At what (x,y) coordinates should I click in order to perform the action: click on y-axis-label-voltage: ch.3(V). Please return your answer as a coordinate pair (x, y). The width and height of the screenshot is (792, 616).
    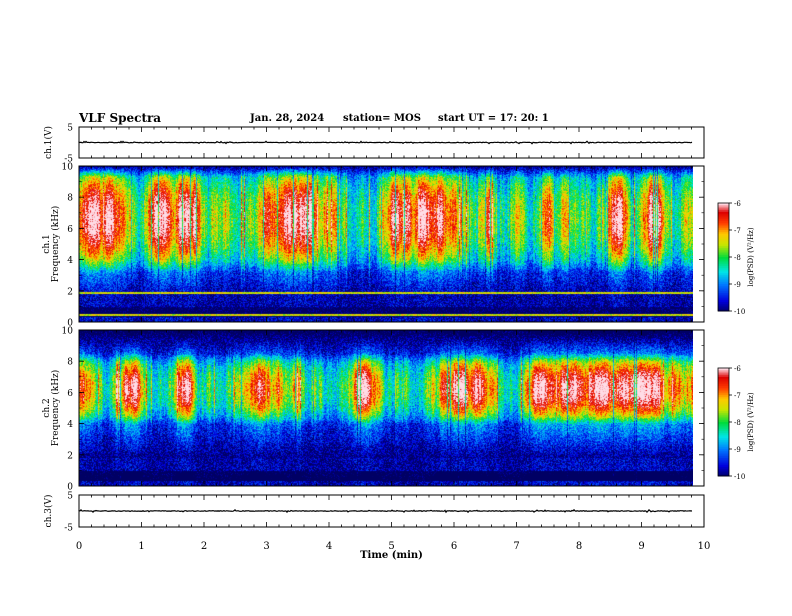
    Looking at the image, I should click on (48, 511).